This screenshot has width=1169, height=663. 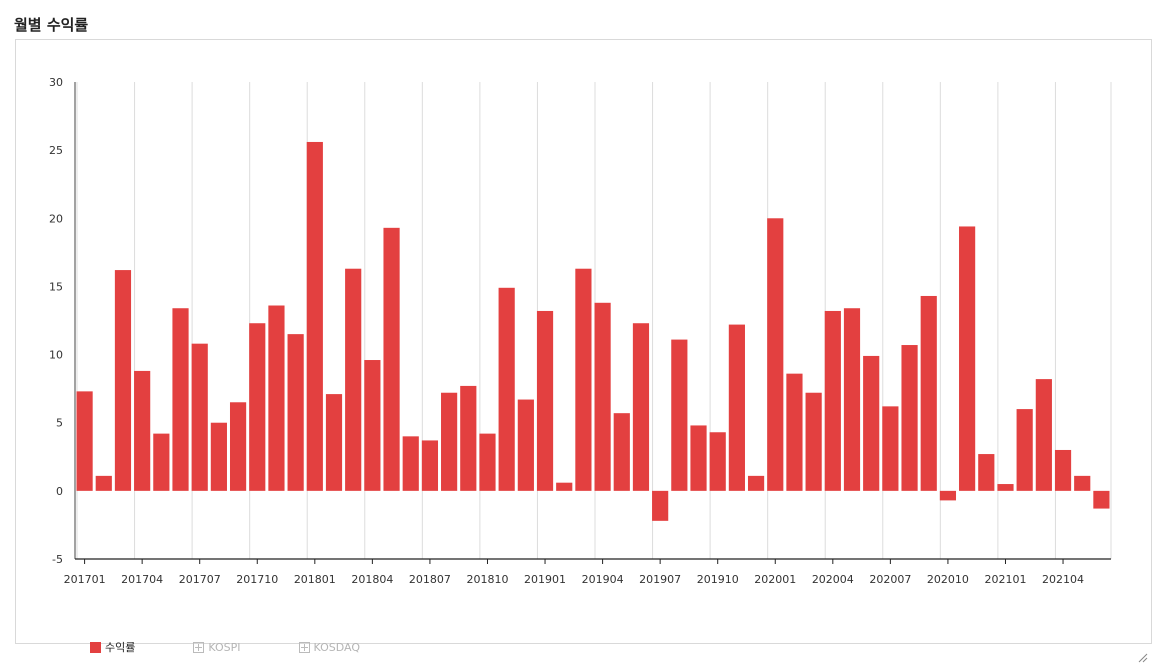 What do you see at coordinates (120, 647) in the screenshot?
I see `legend-label-return: 수익률` at bounding box center [120, 647].